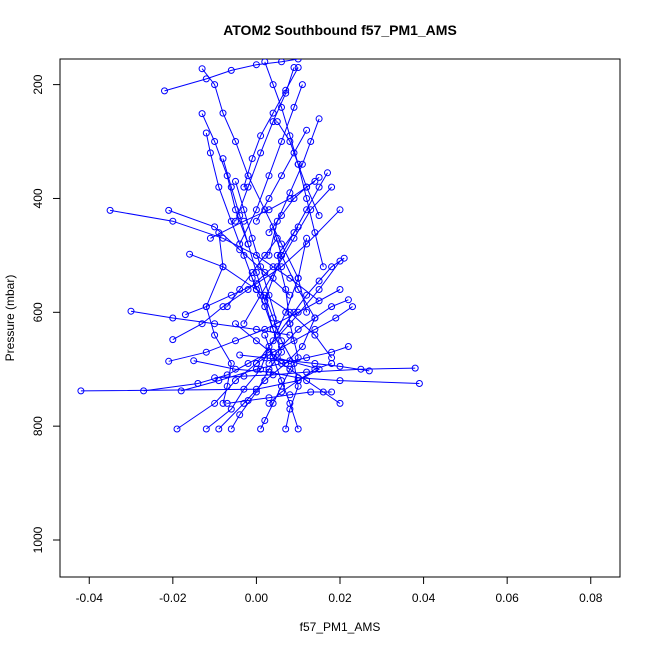  What do you see at coordinates (507, 598) in the screenshot?
I see `x-tick-label: 0.06` at bounding box center [507, 598].